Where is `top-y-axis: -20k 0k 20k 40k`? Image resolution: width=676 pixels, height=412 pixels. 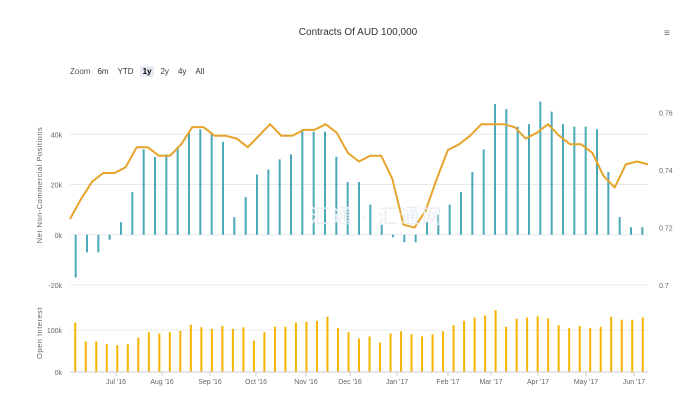
top-y-axis: -20k 0k 20k 40k is located at coordinates (55, 211).